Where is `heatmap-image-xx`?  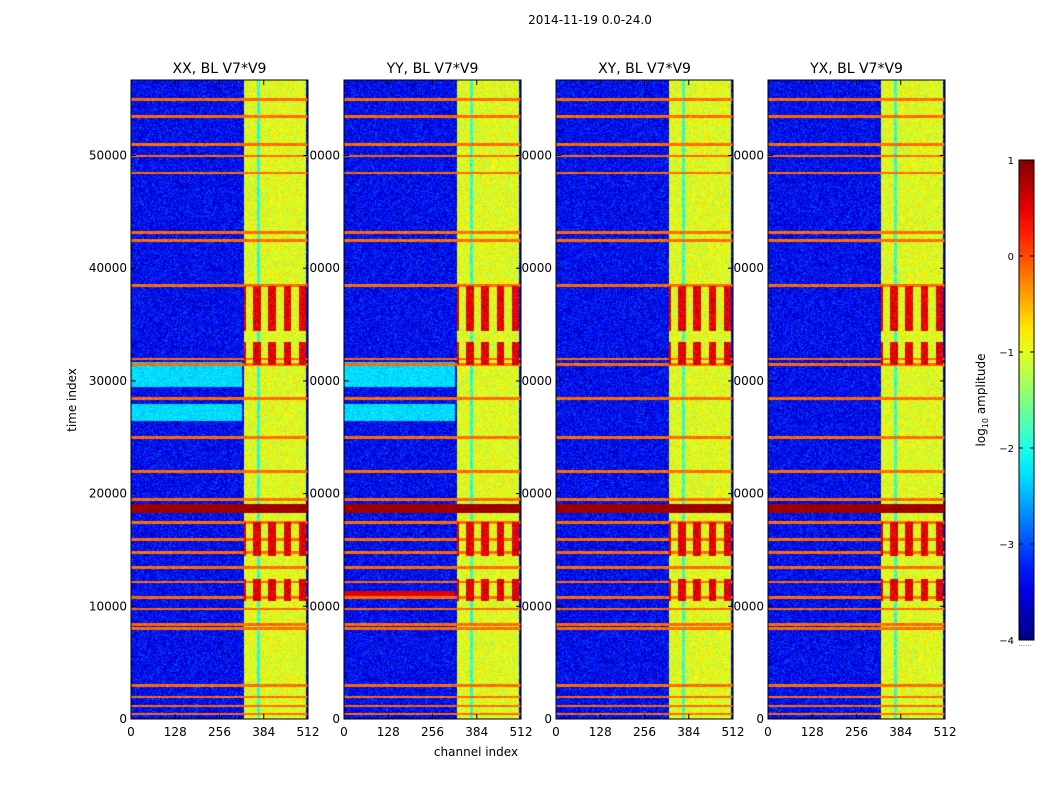
heatmap-image-xx is located at coordinates (219, 399).